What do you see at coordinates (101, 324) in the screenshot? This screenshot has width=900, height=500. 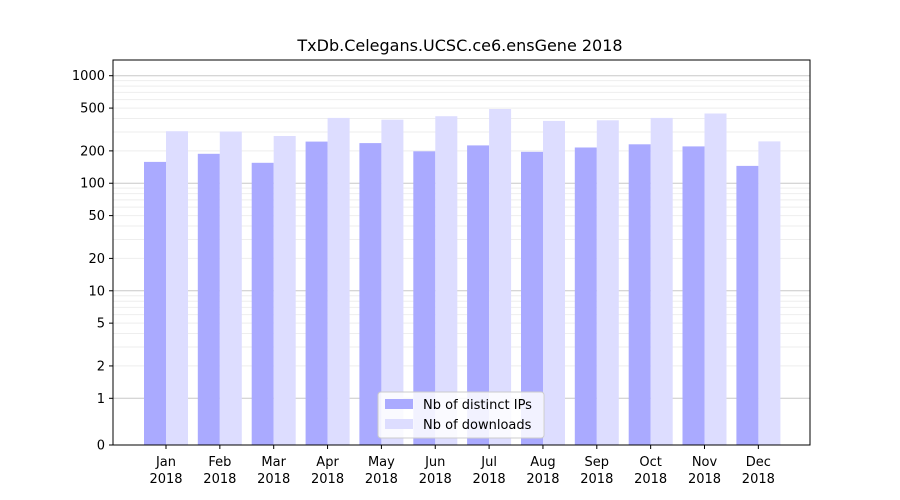 I see `y-tick-label: 5` at bounding box center [101, 324].